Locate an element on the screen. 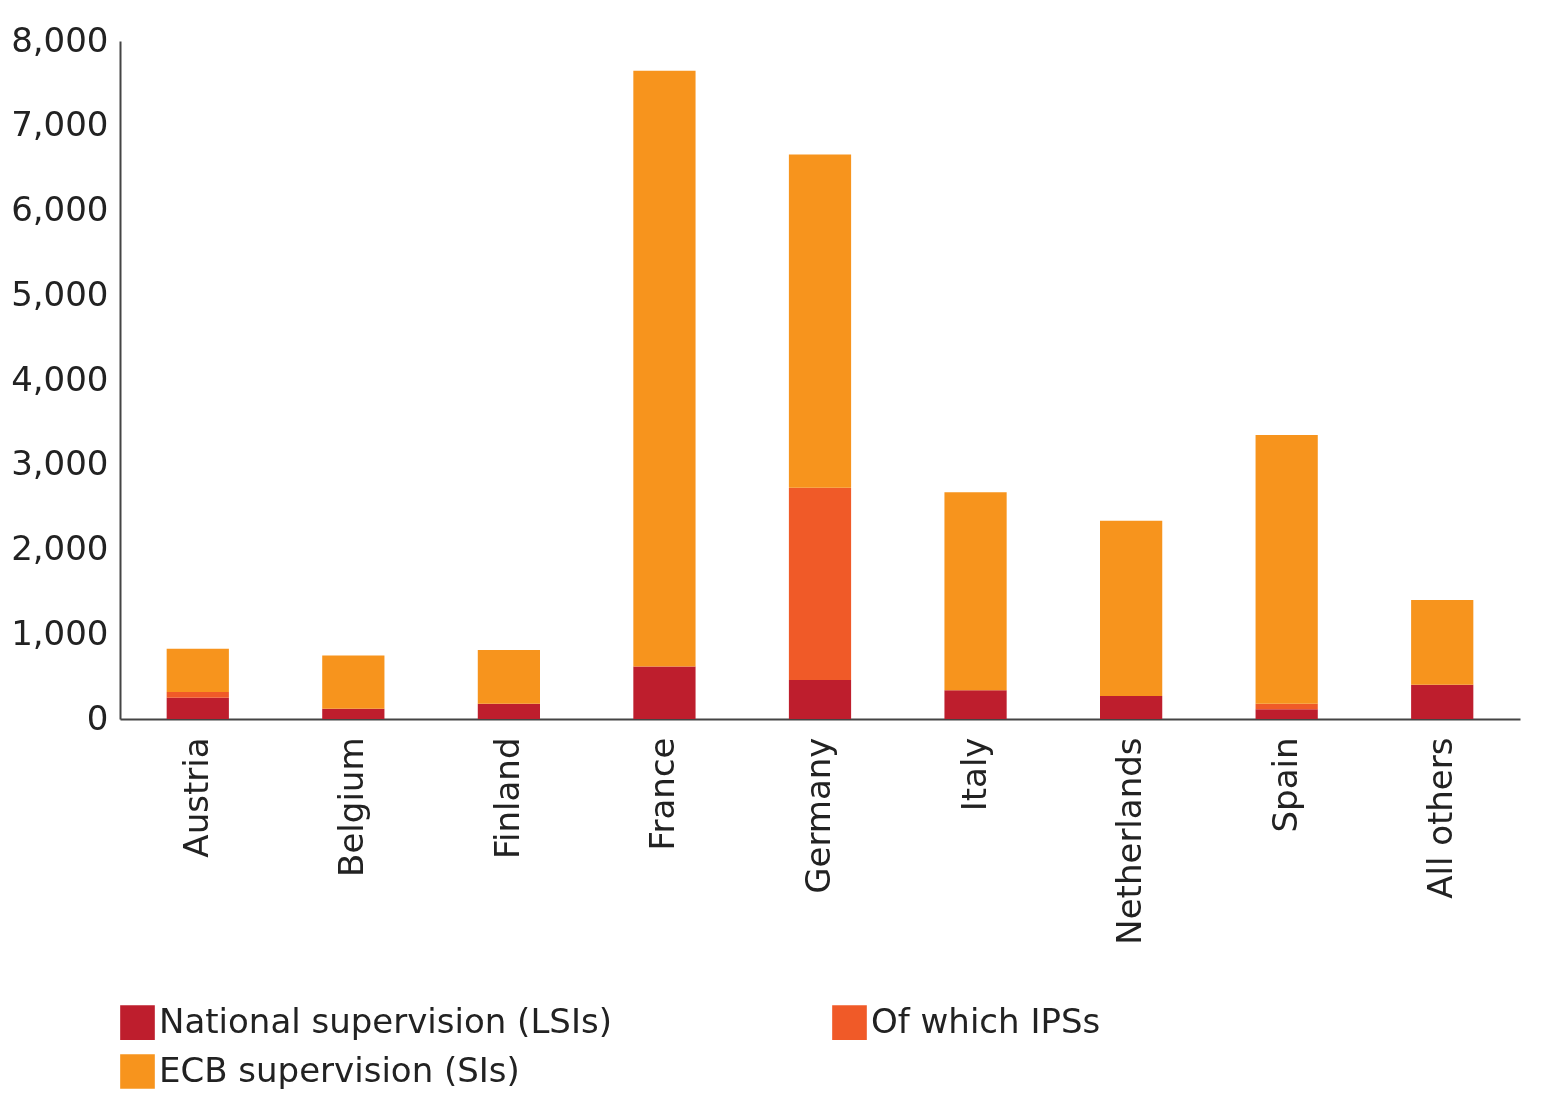  y-tick-label: 7,000 is located at coordinates (60, 124).